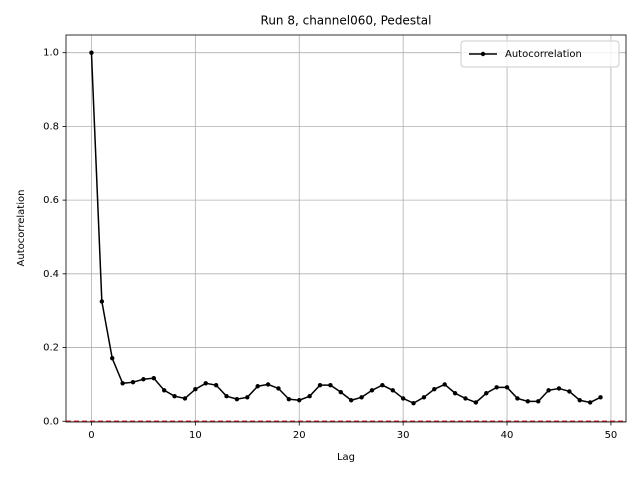 The image size is (640, 480). I want to click on x-tick-label: 0, so click(91, 435).